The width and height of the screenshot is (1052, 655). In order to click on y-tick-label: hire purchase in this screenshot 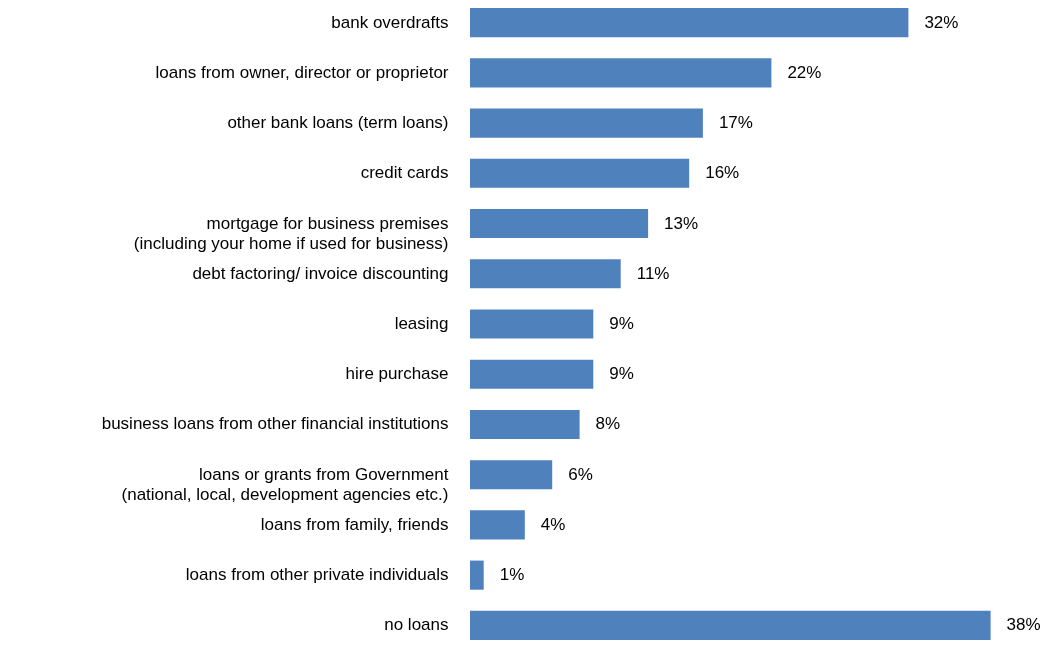, I will do `click(397, 374)`.